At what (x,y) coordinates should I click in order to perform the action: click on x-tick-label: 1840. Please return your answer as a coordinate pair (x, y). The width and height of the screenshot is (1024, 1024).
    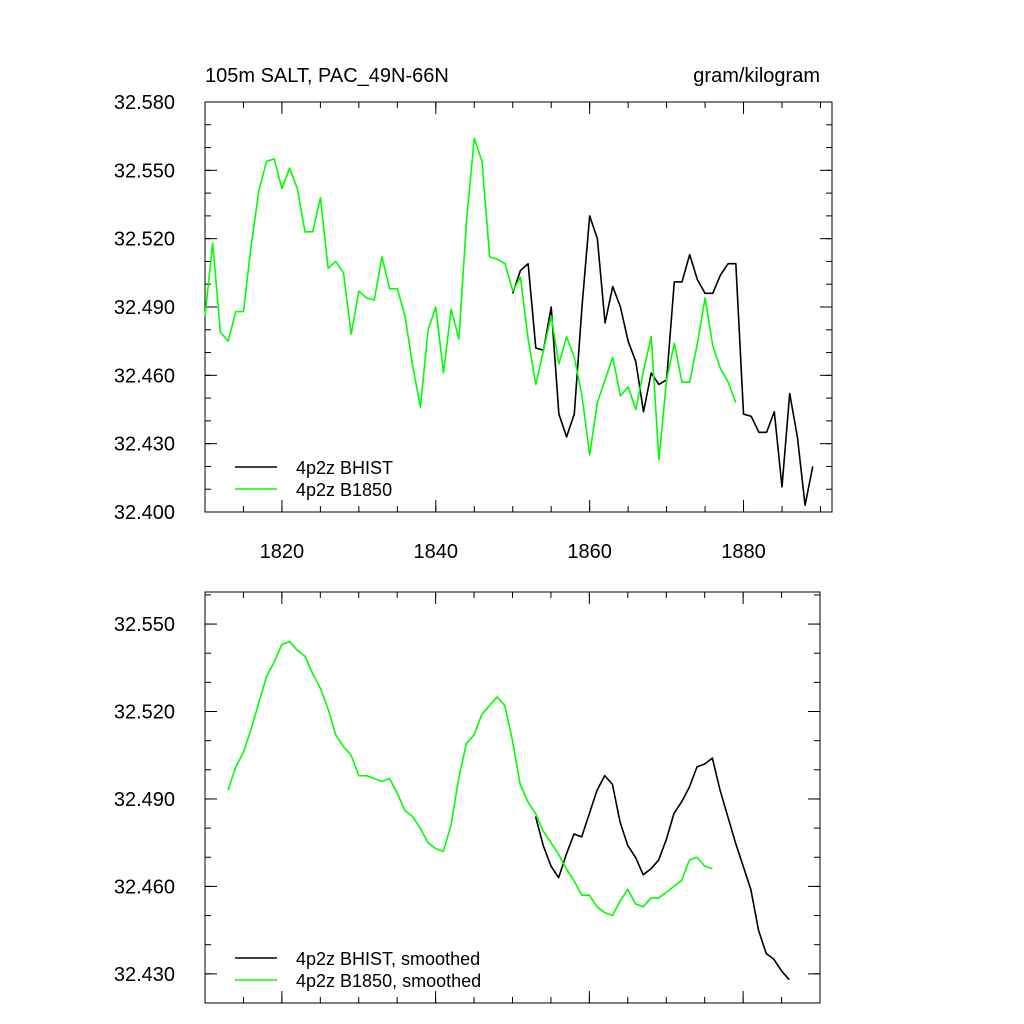
    Looking at the image, I should click on (436, 552).